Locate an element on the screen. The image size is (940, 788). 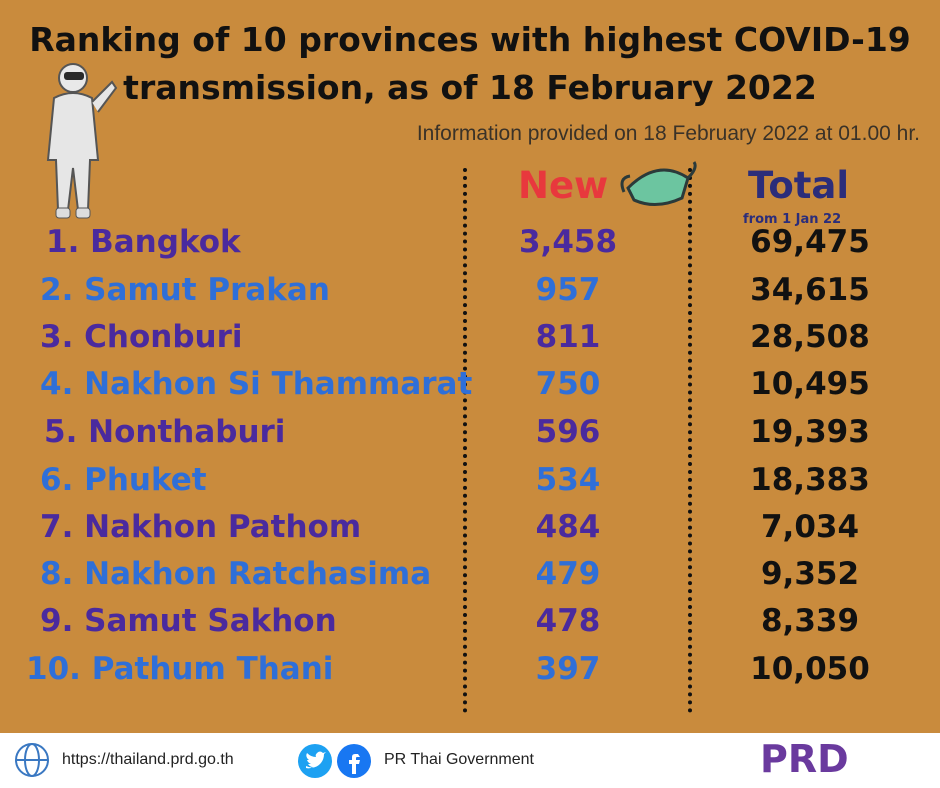
province-name: 9. Samut Sakhon is located at coordinates (188, 621).